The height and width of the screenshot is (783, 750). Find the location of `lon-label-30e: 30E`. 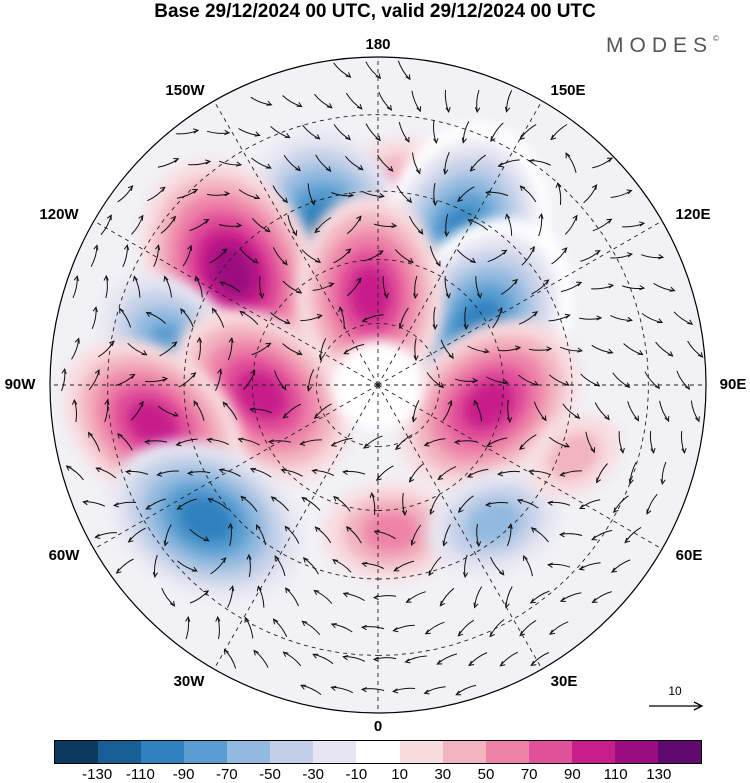

lon-label-30e: 30E is located at coordinates (564, 681).